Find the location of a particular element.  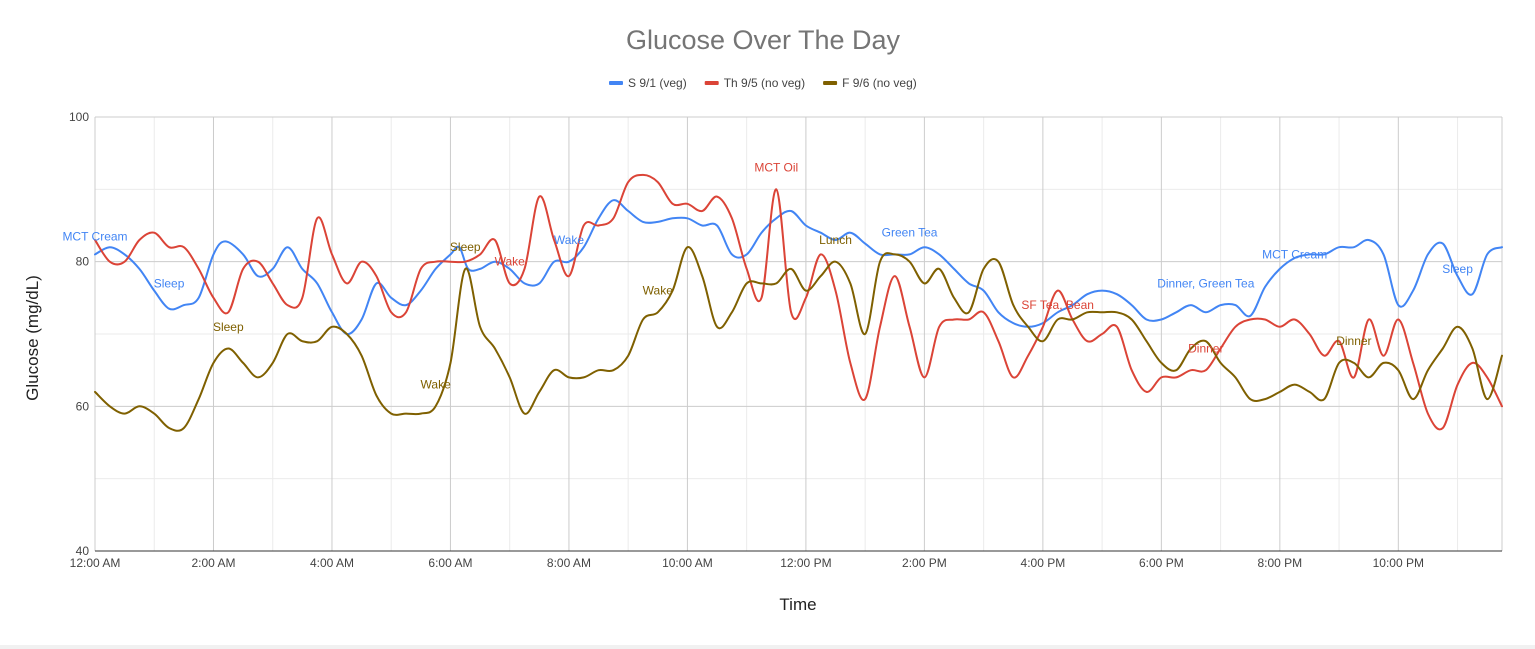

x-tick-label: 12:00 AM is located at coordinates (95, 563).